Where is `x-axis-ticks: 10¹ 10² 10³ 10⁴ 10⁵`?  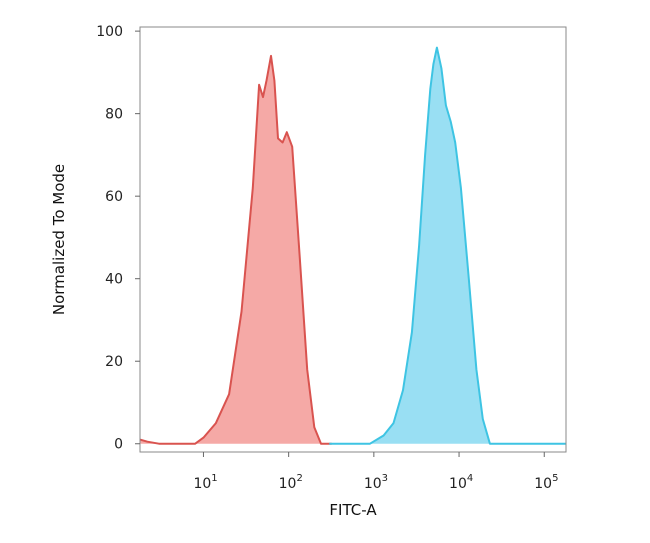 x-axis-ticks: 10¹ 10² 10³ 10⁴ 10⁵ is located at coordinates (375, 472).